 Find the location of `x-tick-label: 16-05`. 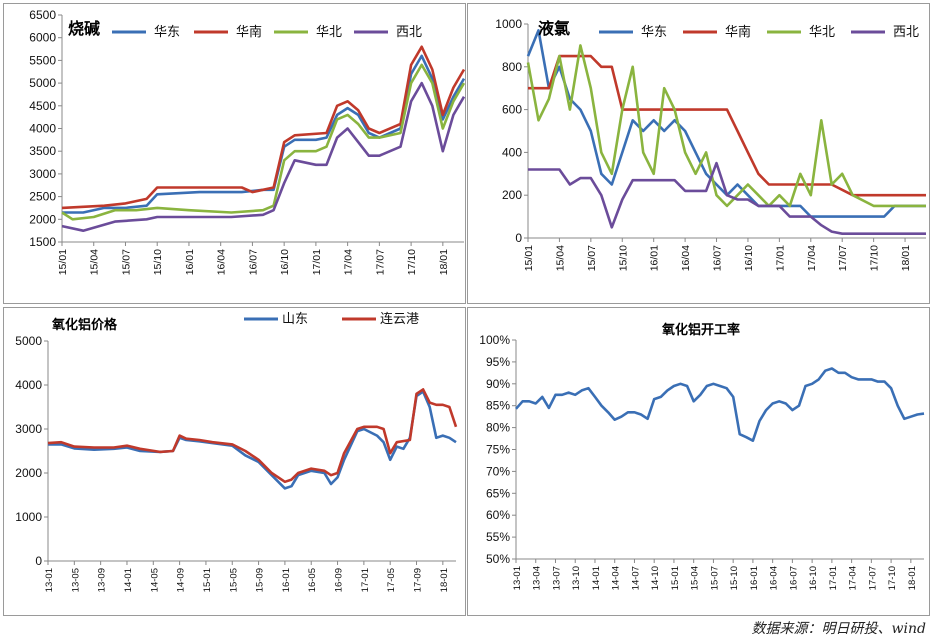

x-tick-label: 16-05 is located at coordinates (312, 580).